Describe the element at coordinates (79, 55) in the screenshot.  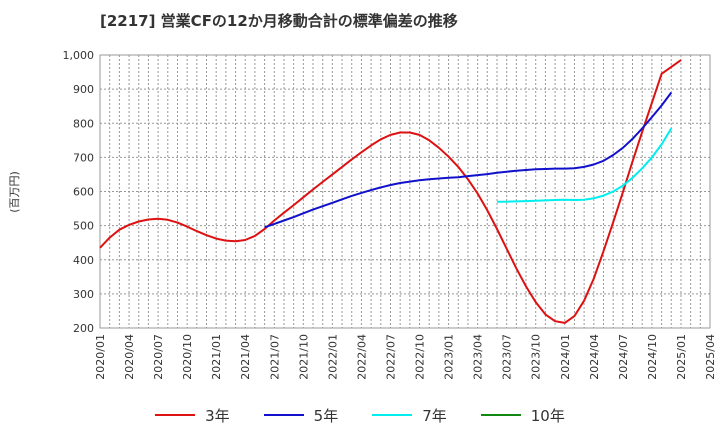
I see `y-tick-label: 1,000` at that location.